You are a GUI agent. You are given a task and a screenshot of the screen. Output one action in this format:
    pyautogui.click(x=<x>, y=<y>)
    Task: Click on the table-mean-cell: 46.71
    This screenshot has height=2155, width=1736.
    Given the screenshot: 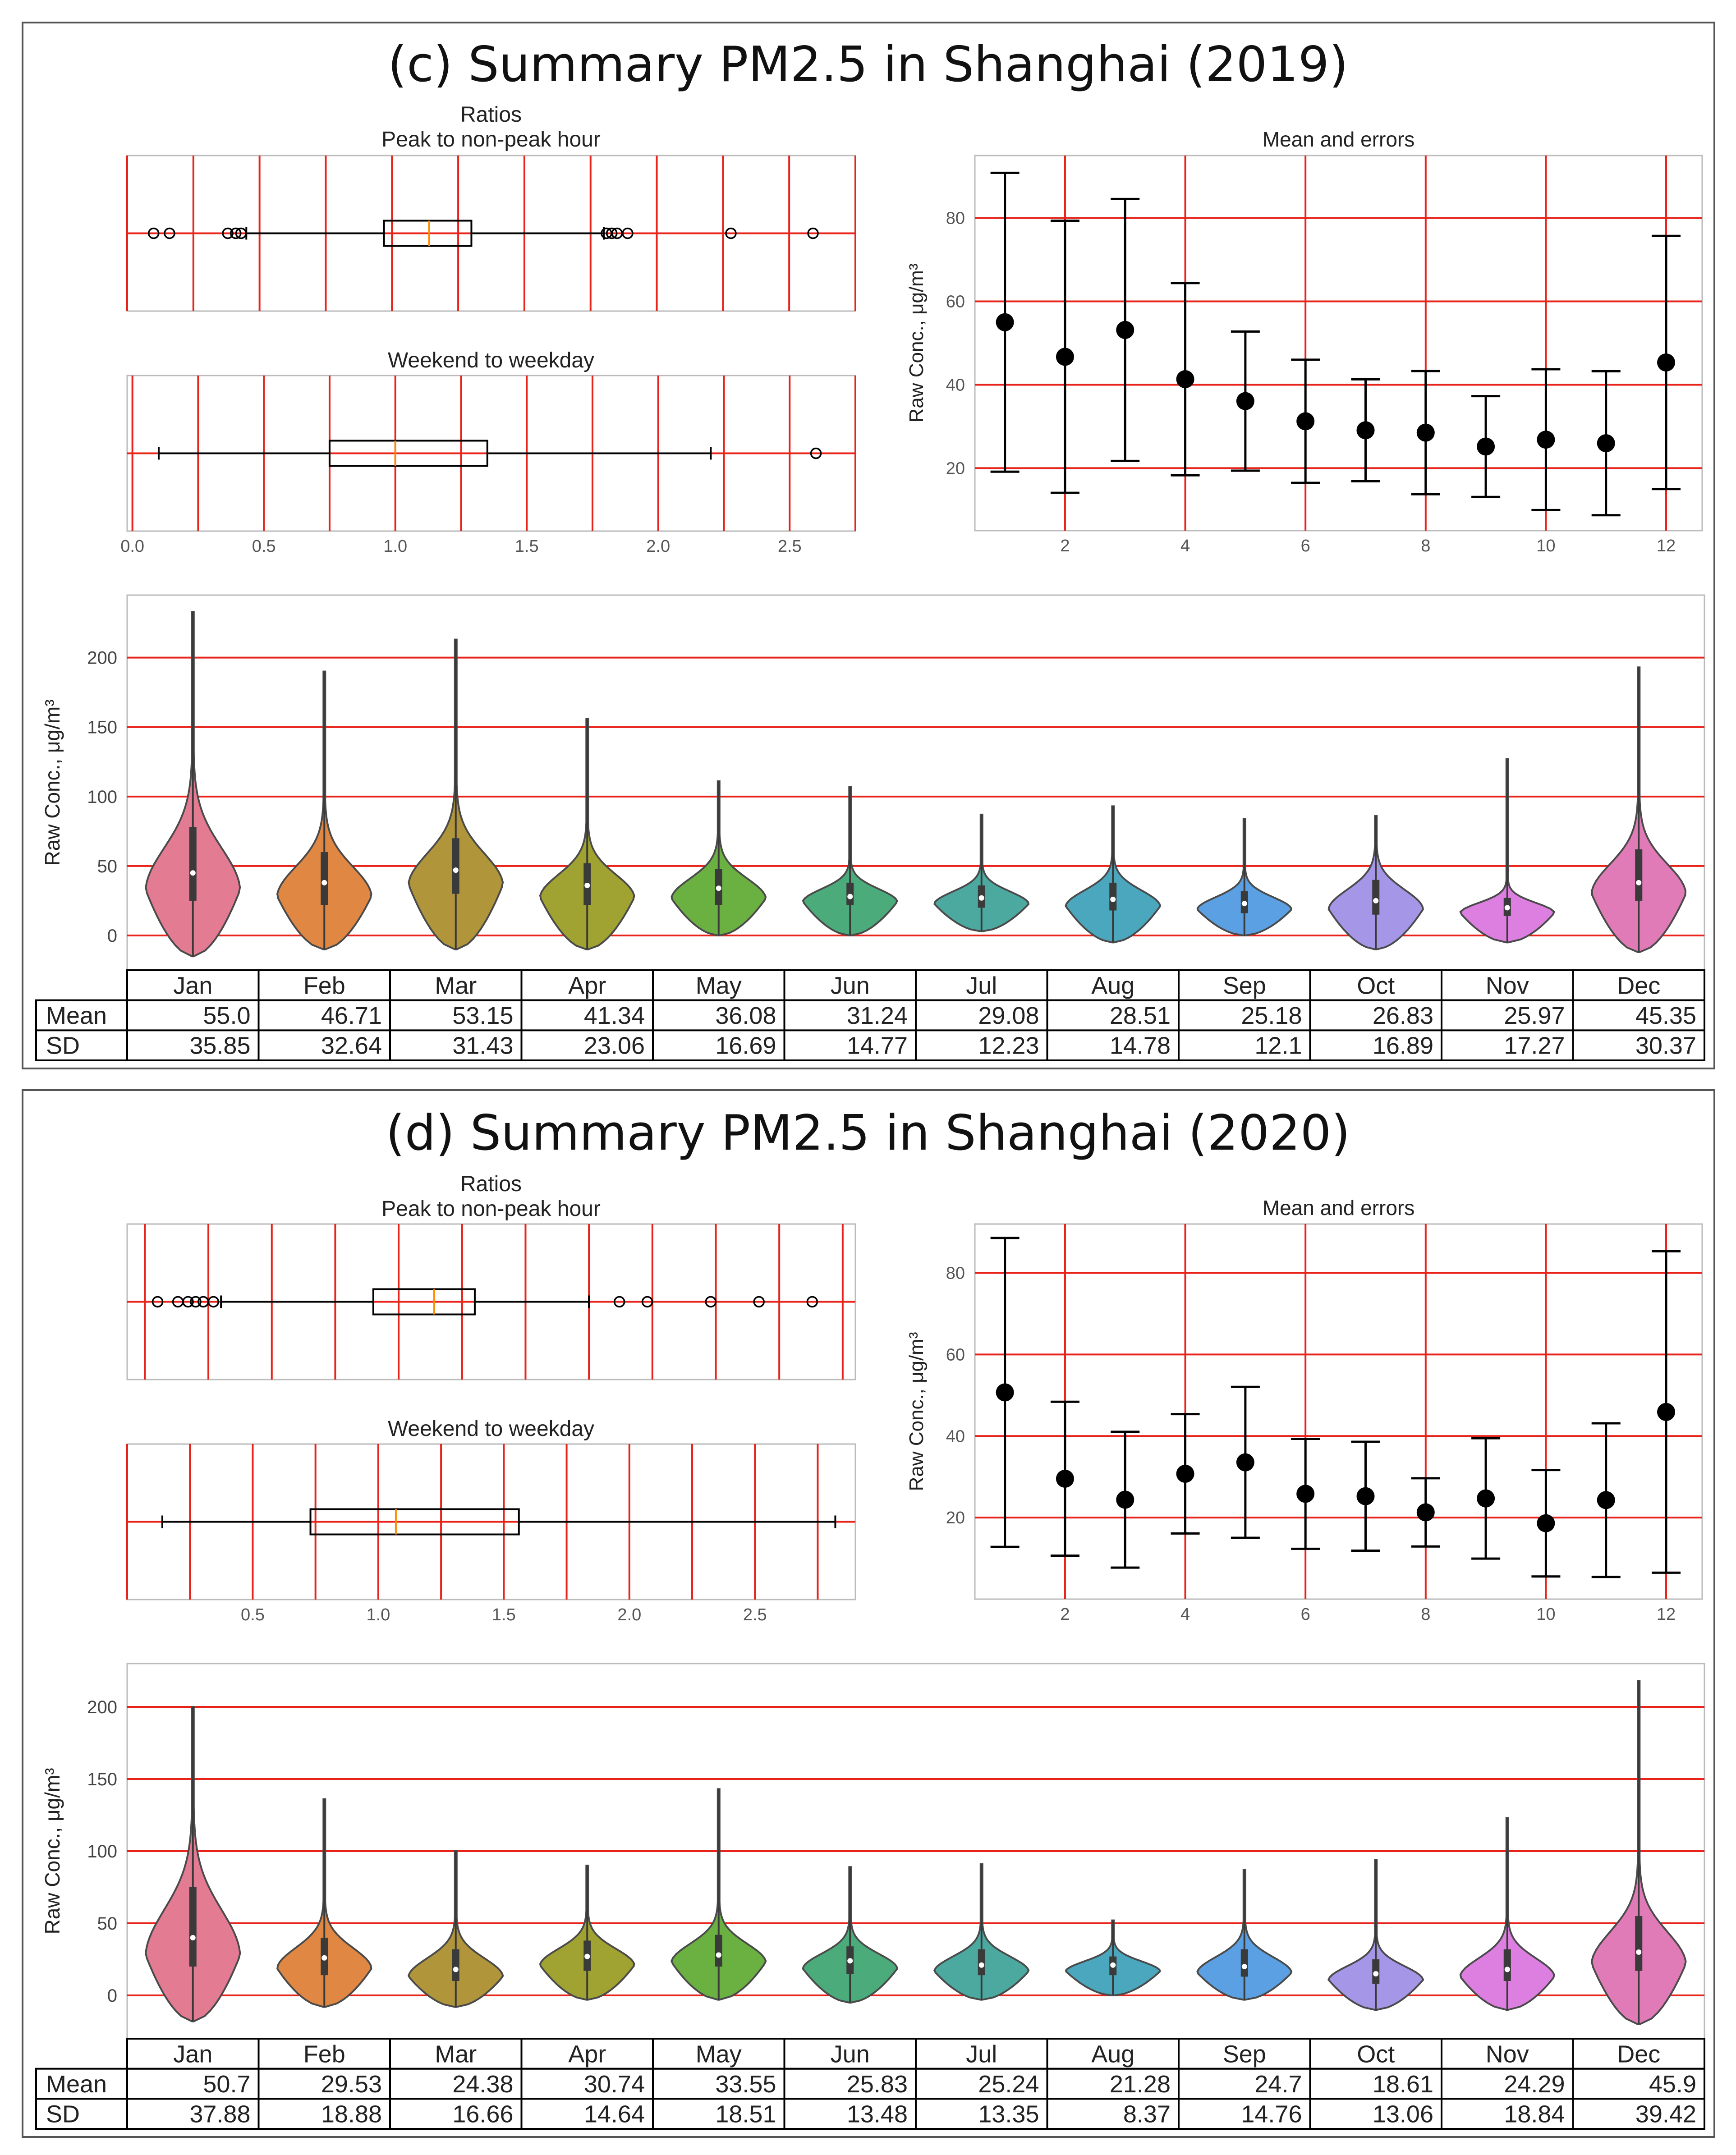 What is the action you would take?
    pyautogui.click(x=351, y=1016)
    